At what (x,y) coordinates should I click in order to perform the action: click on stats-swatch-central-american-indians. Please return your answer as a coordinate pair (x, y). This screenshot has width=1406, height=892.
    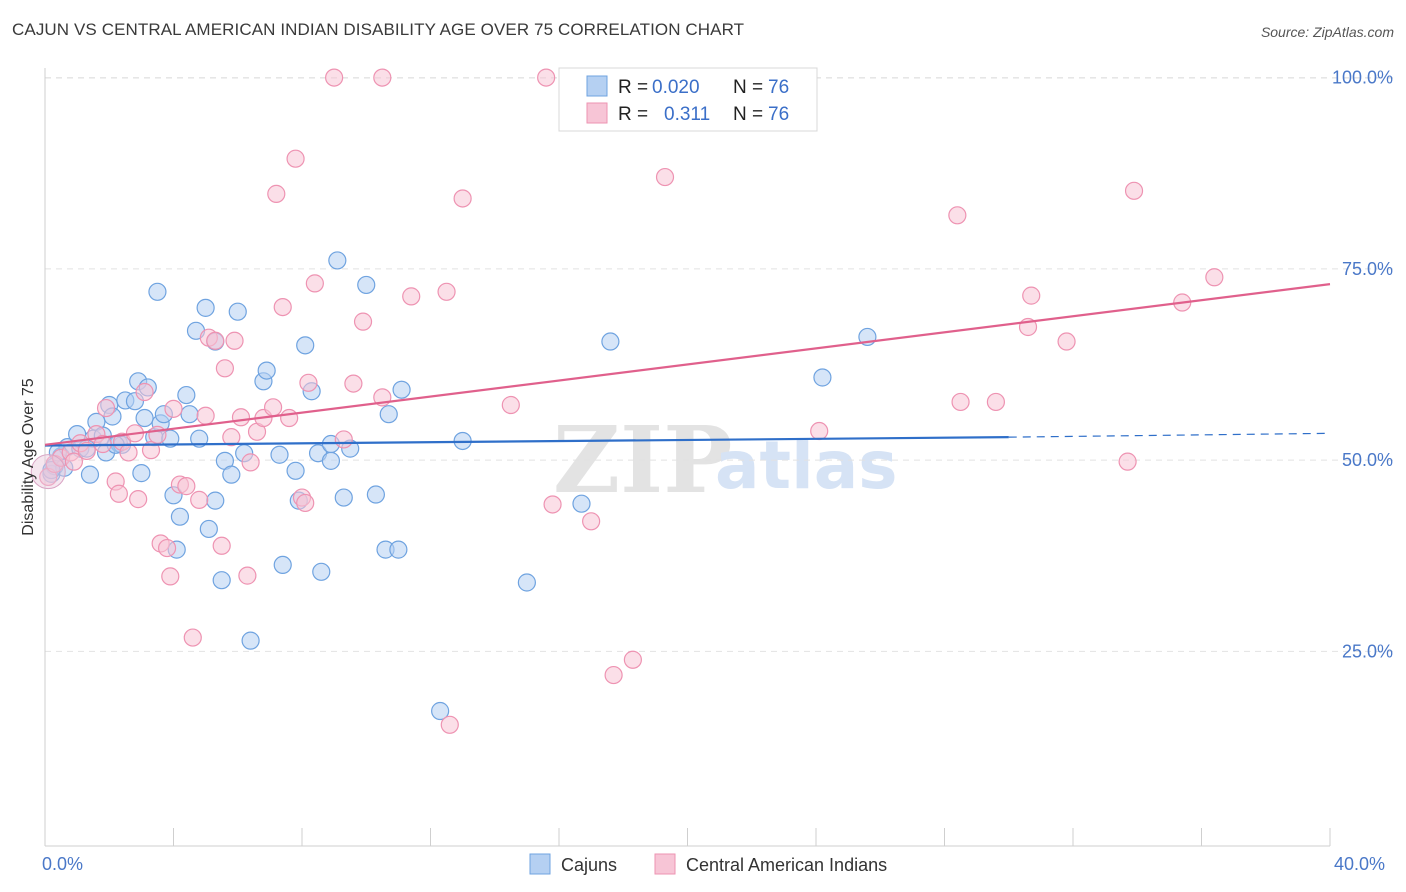
    Looking at the image, I should click on (597, 113).